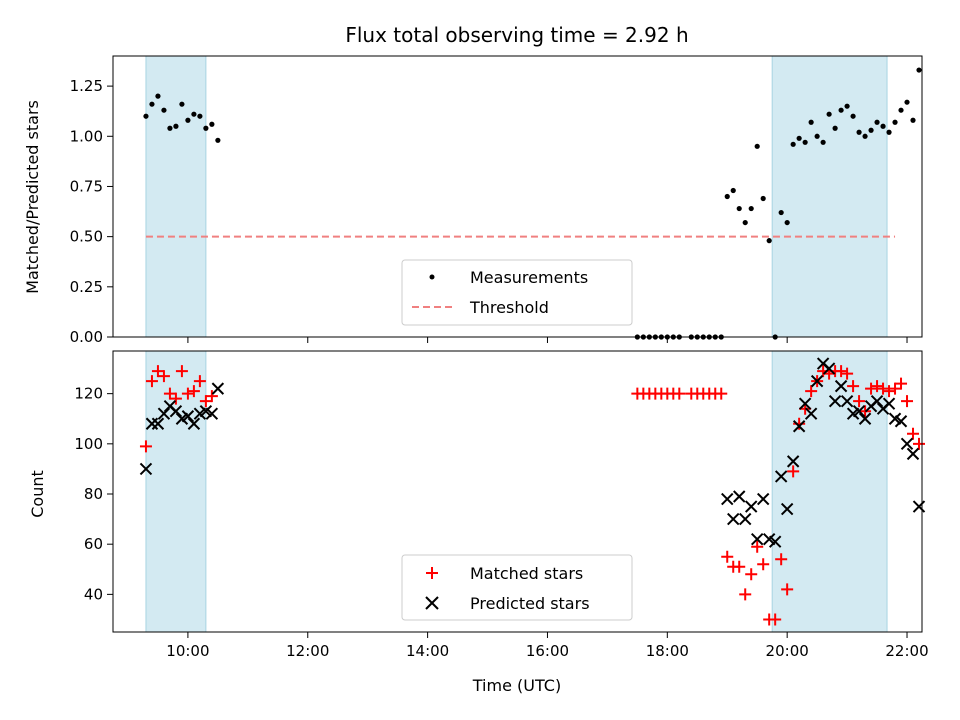  I want to click on chart-title: Flux total observing time = 2.92 h, so click(516, 35).